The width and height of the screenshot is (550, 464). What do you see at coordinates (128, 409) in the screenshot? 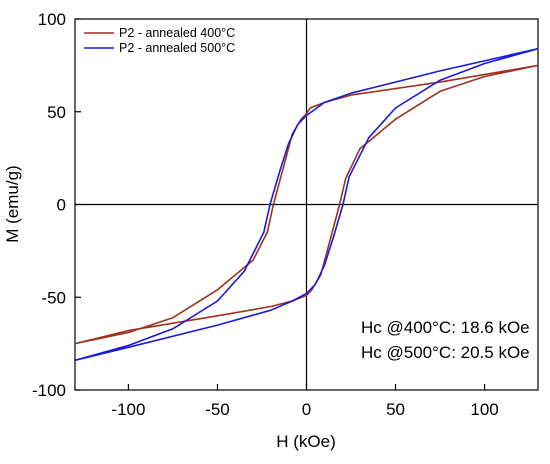
I see `x-tick-label: -100` at bounding box center [128, 409].